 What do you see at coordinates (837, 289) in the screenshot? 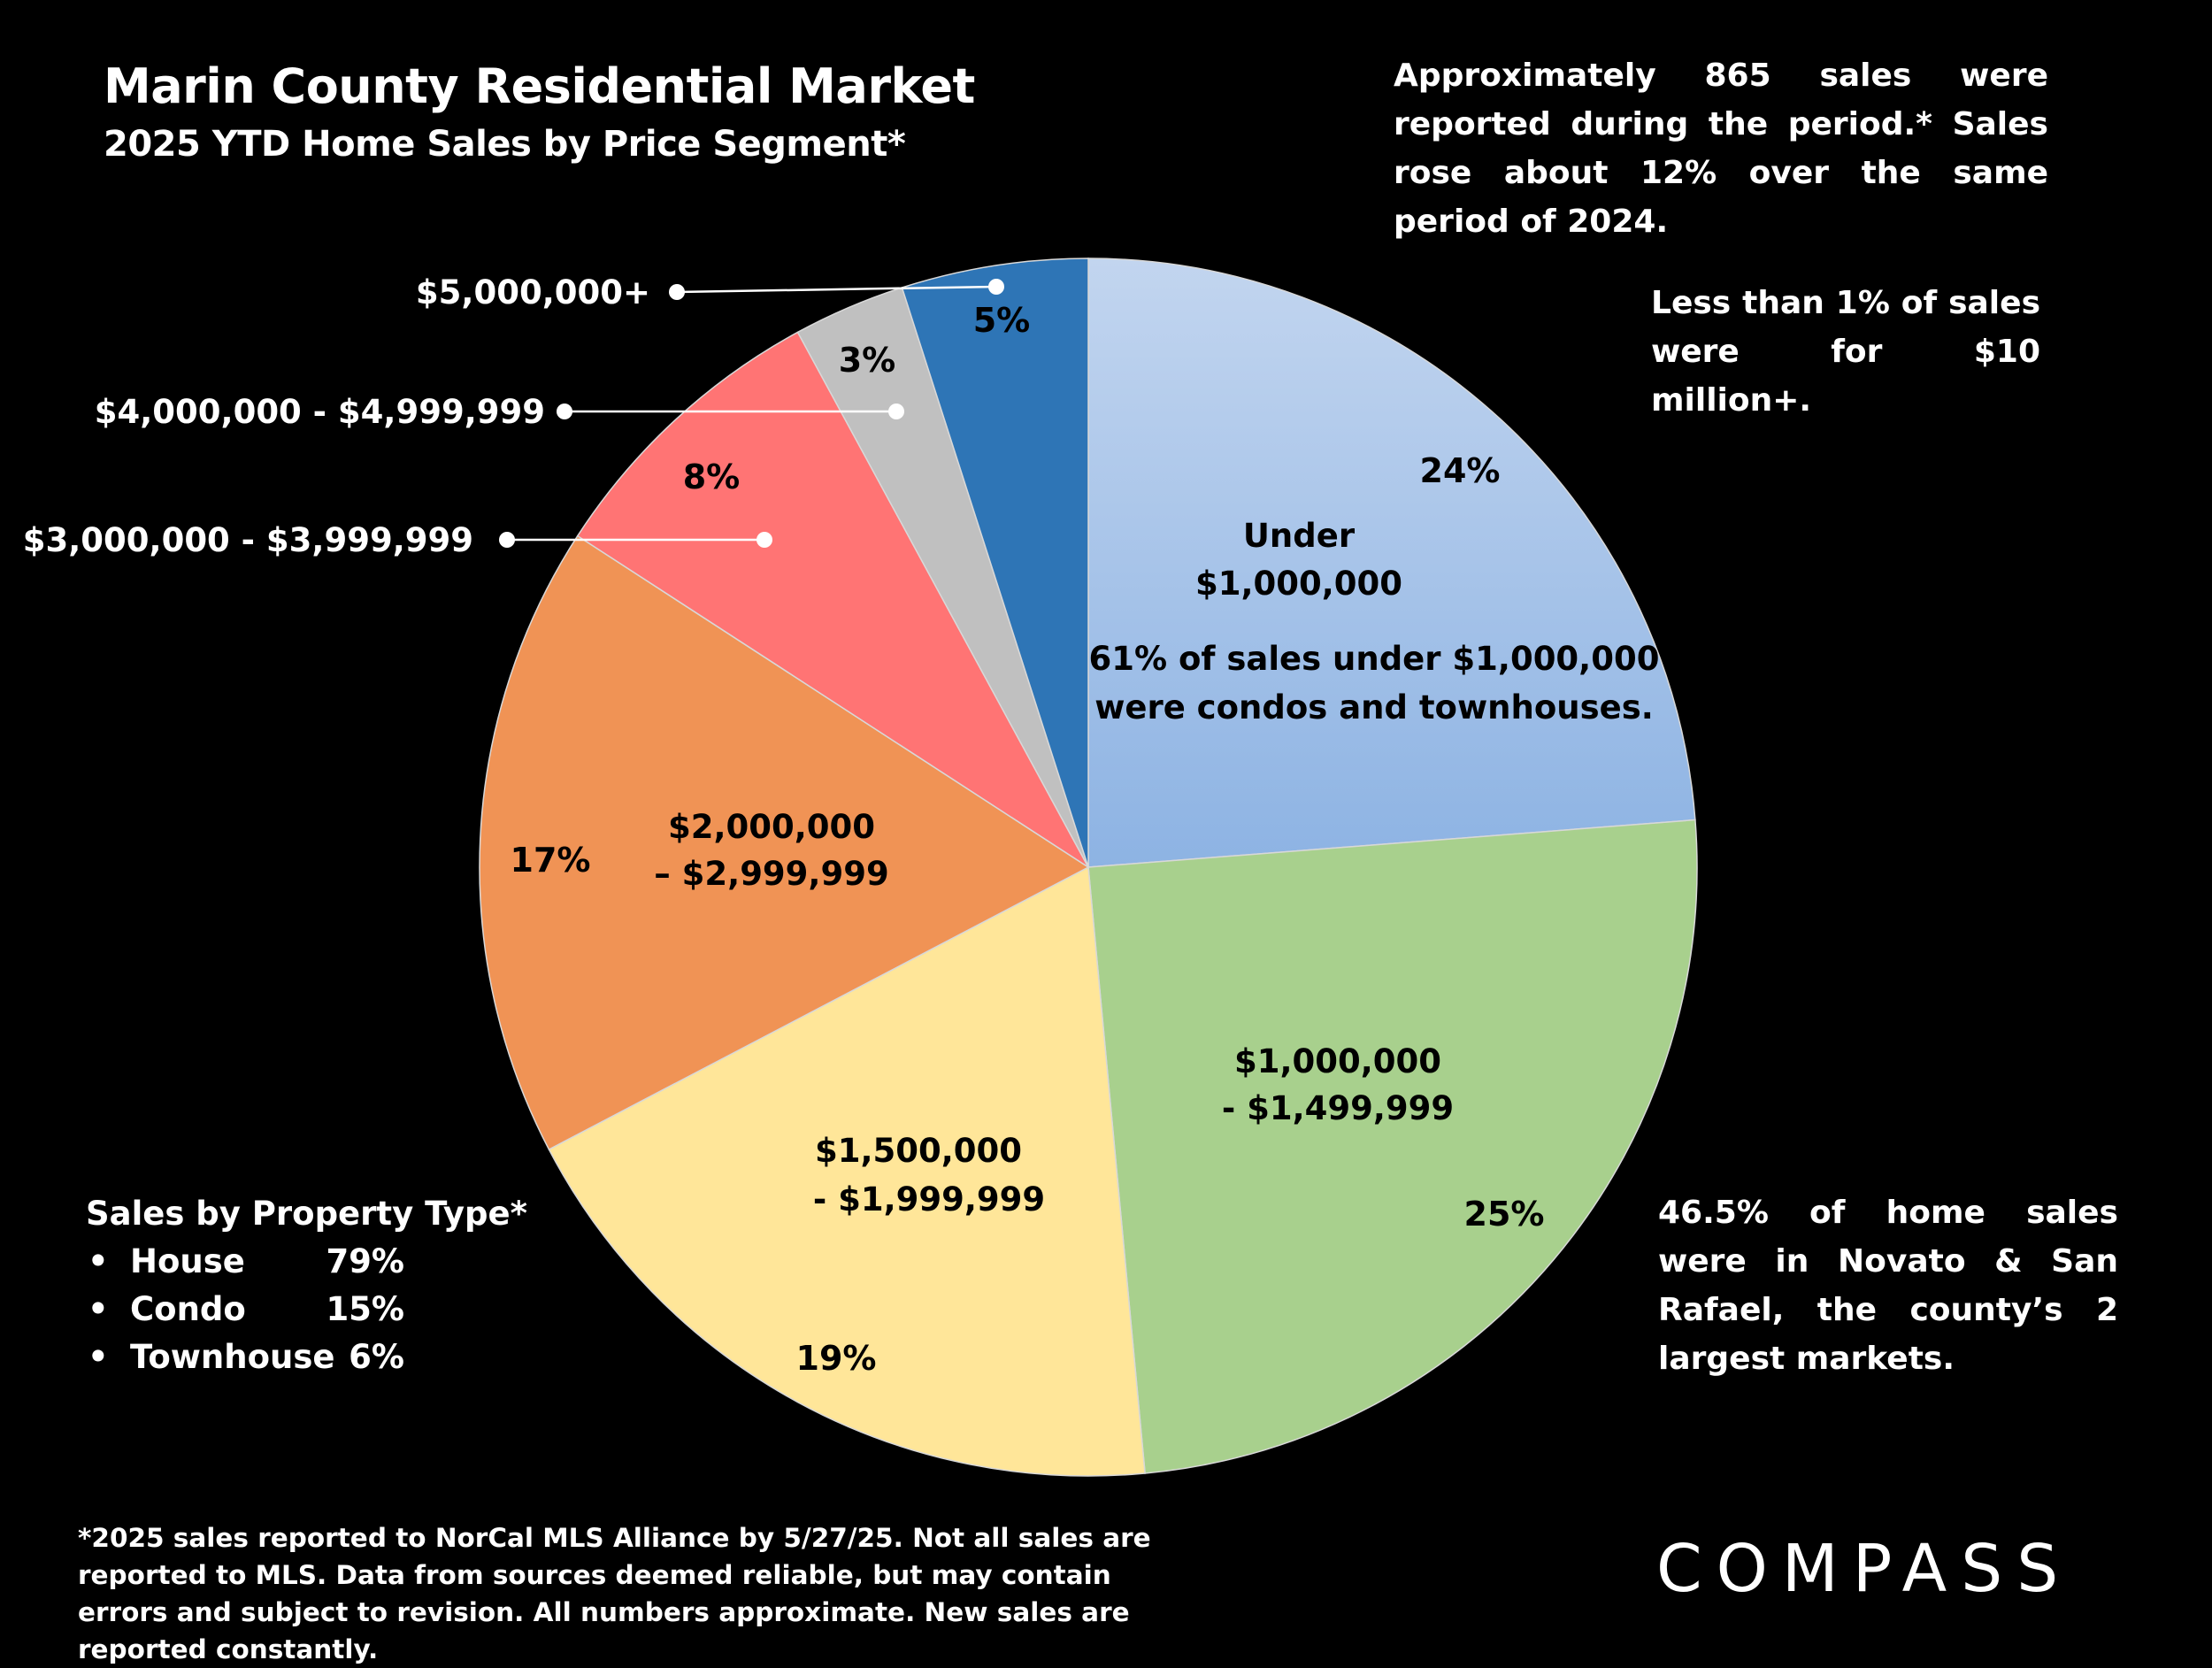
I see `callout-line` at bounding box center [837, 289].